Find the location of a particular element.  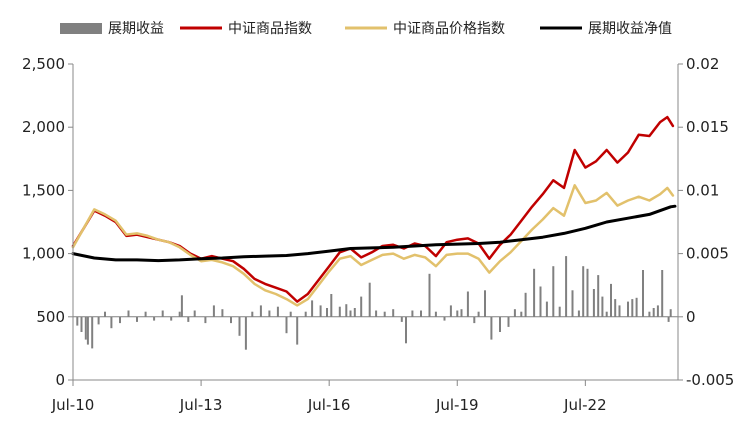

y-left-tick-label: 2,500 is located at coordinates (43, 64).